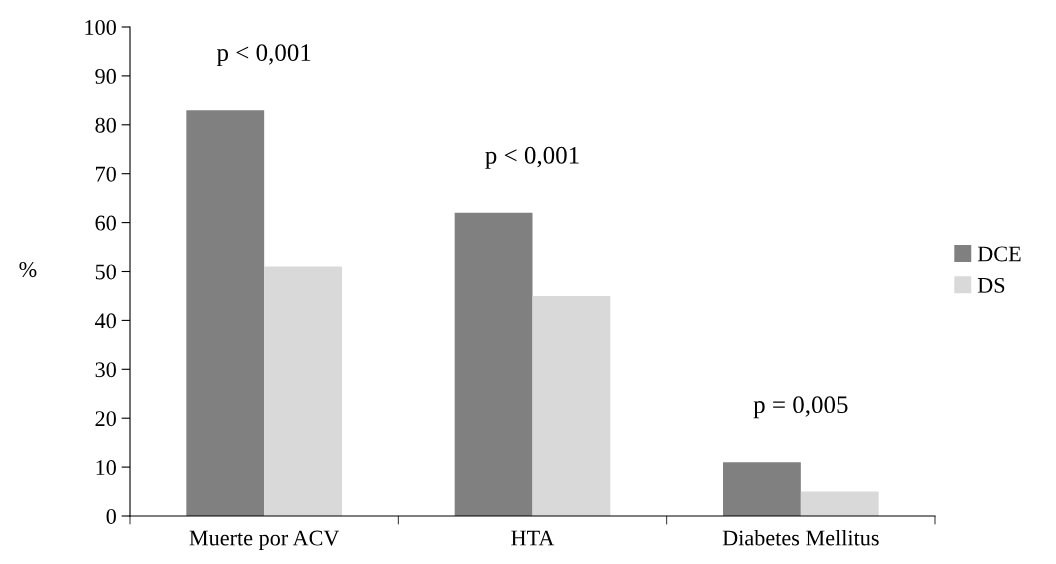  What do you see at coordinates (28, 270) in the screenshot?
I see `y-axis-title: %` at bounding box center [28, 270].